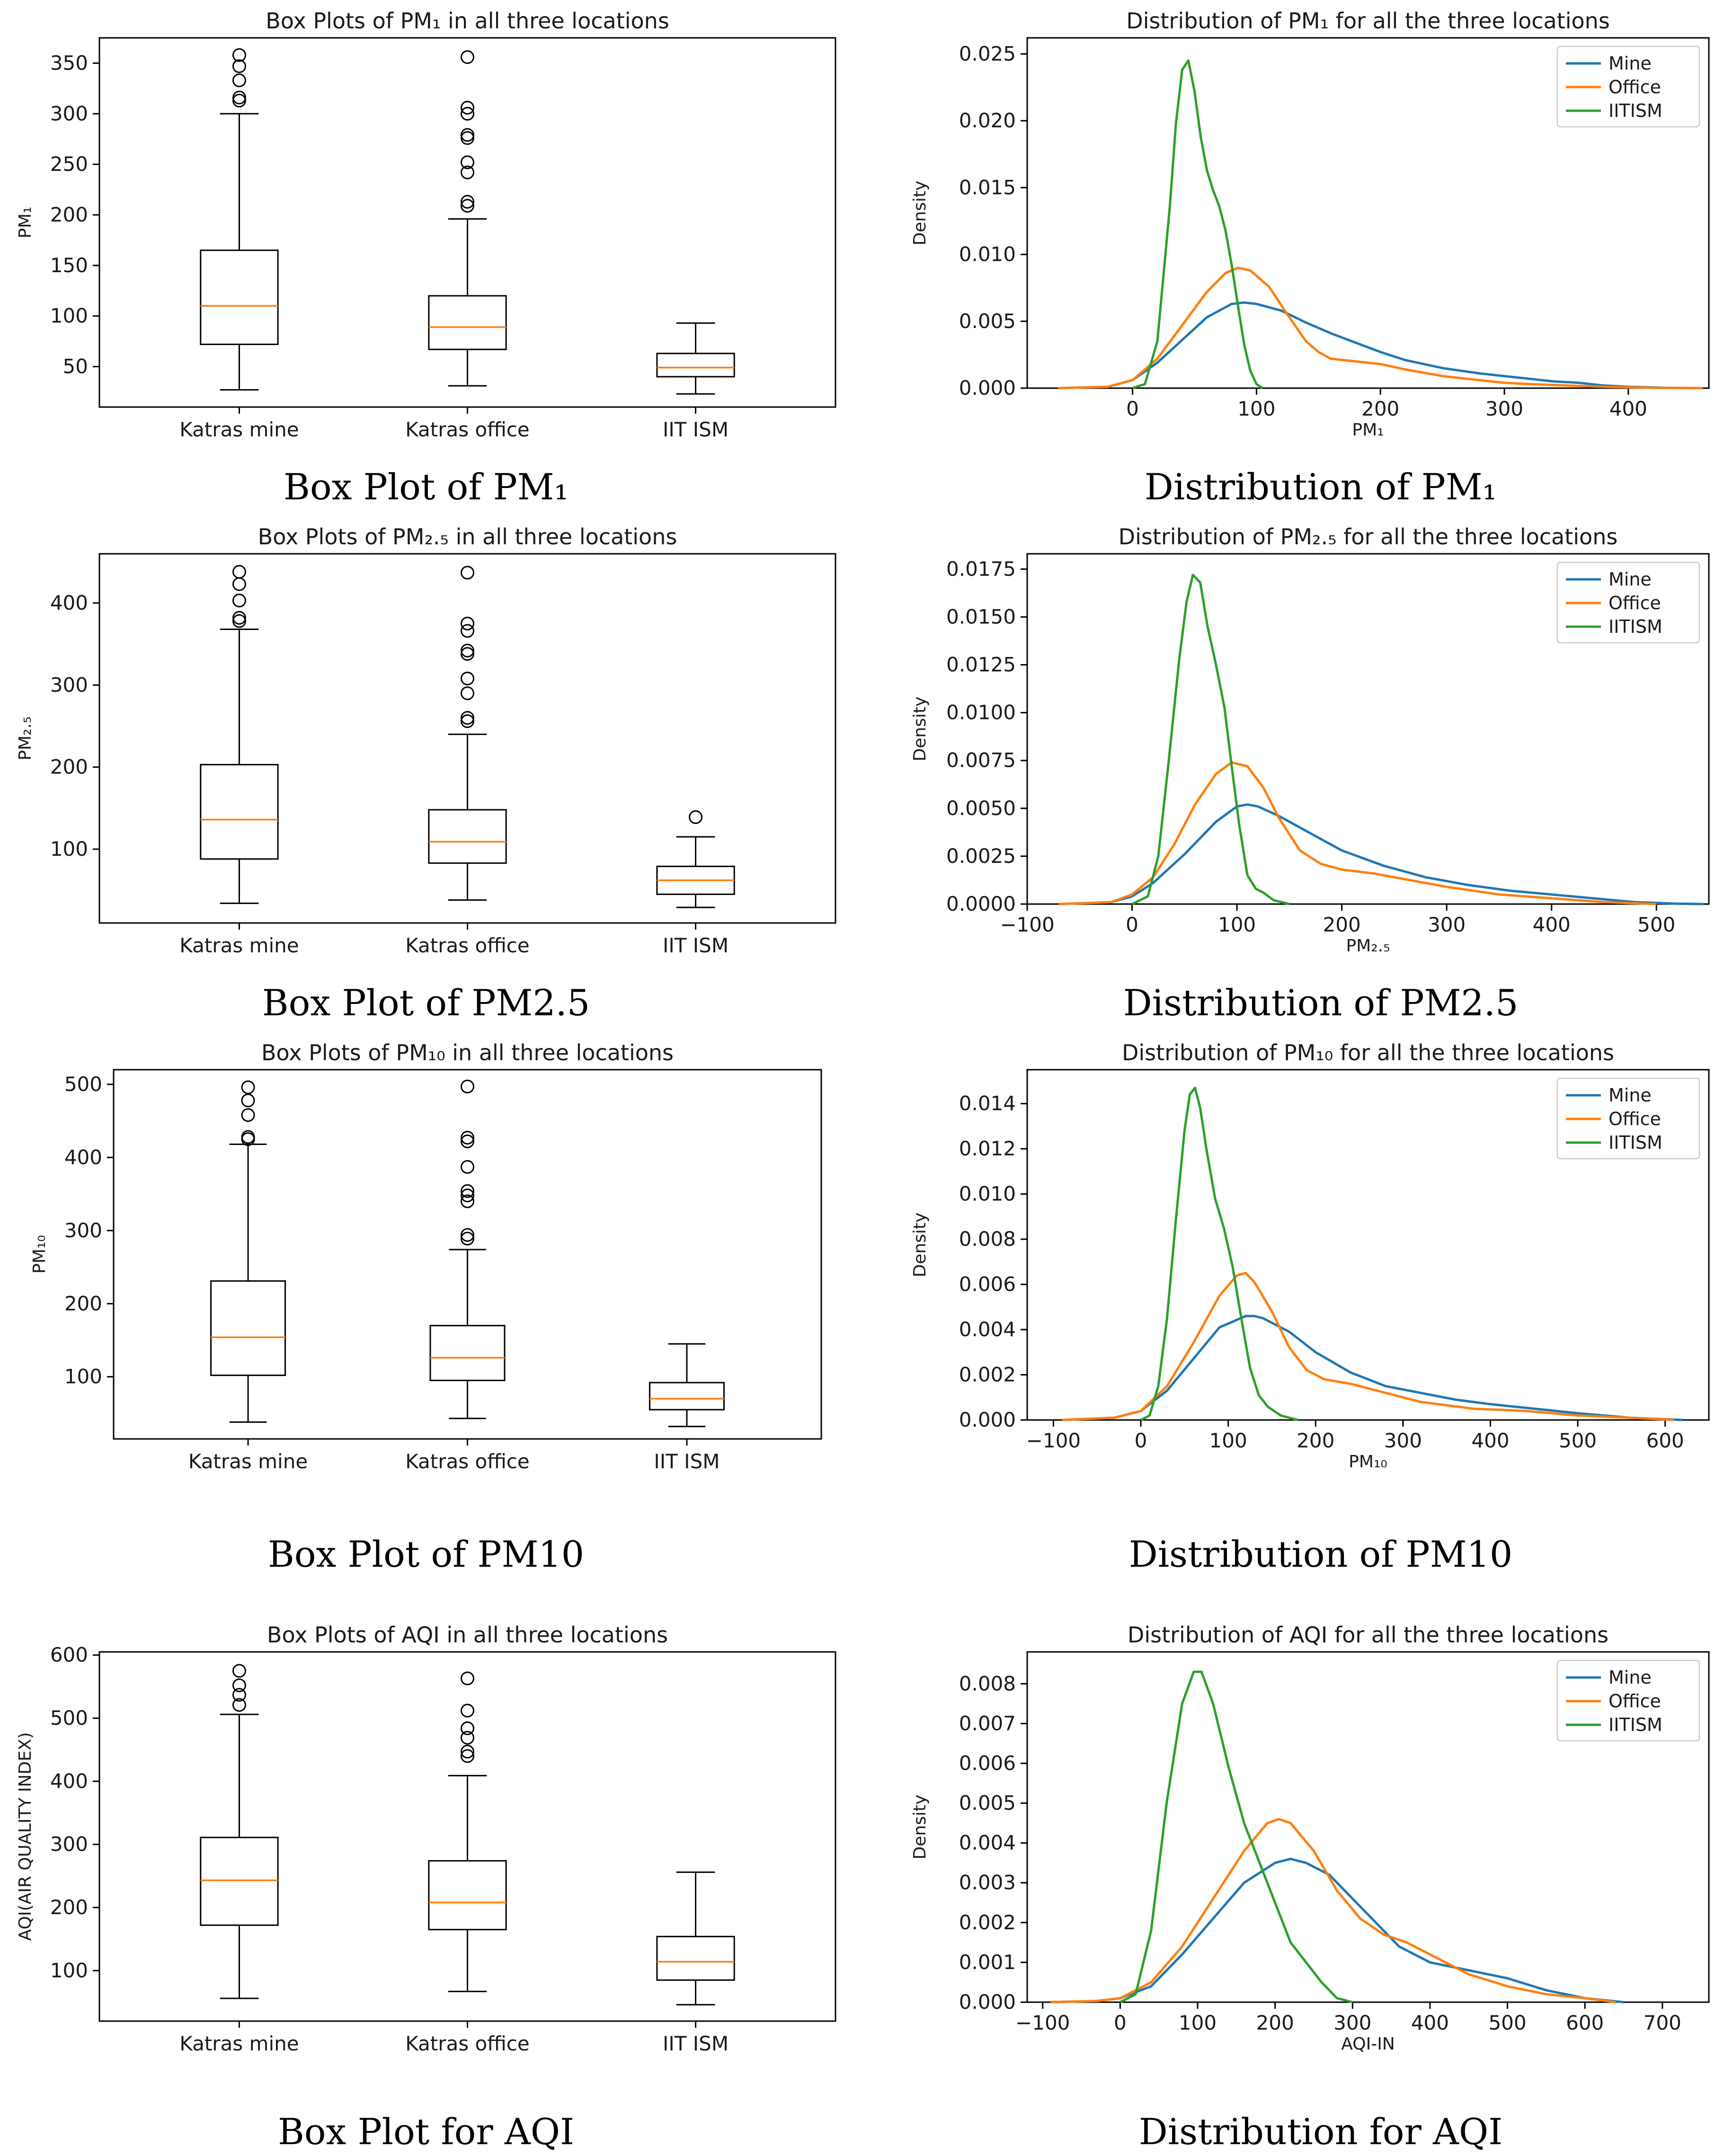  Describe the element at coordinates (1430, 2023) in the screenshot. I see `kde-4-xtick-label: 400` at that location.